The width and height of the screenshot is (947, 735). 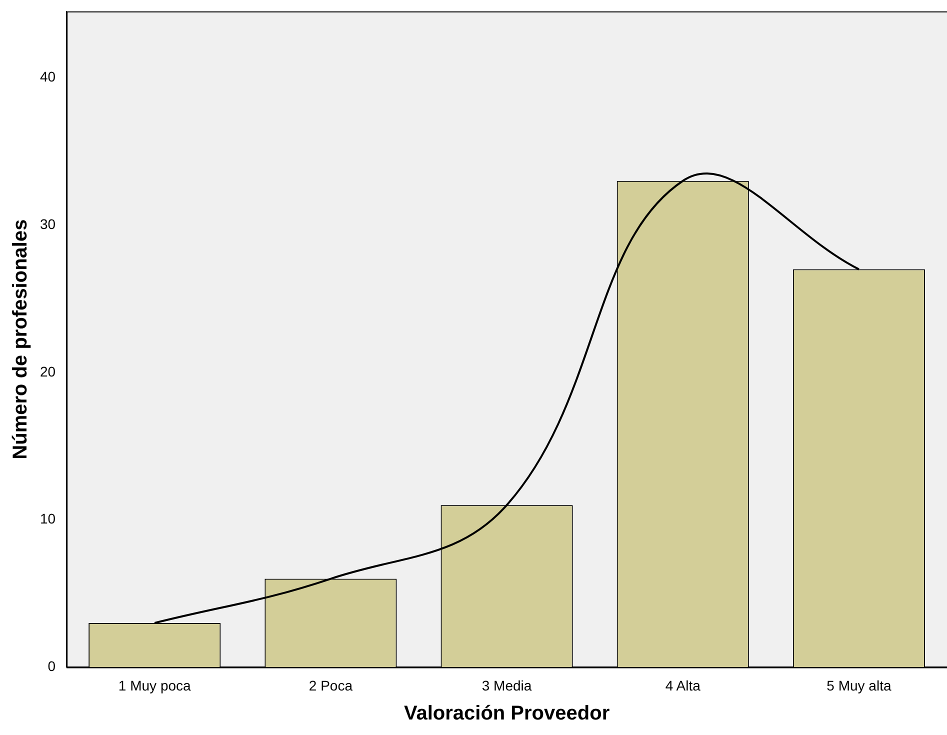 What do you see at coordinates (330, 685) in the screenshot?
I see `x-tick-label: 2 Poca` at bounding box center [330, 685].